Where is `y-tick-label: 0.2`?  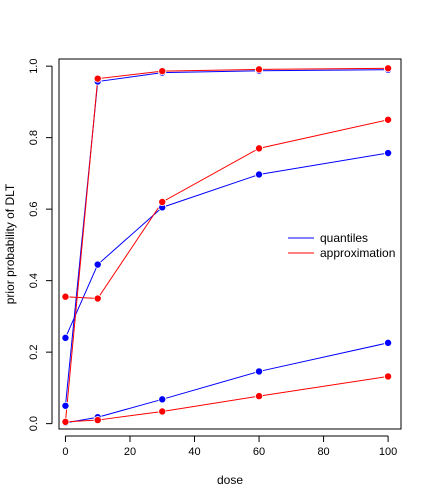 y-tick-label: 0.2 is located at coordinates (34, 351).